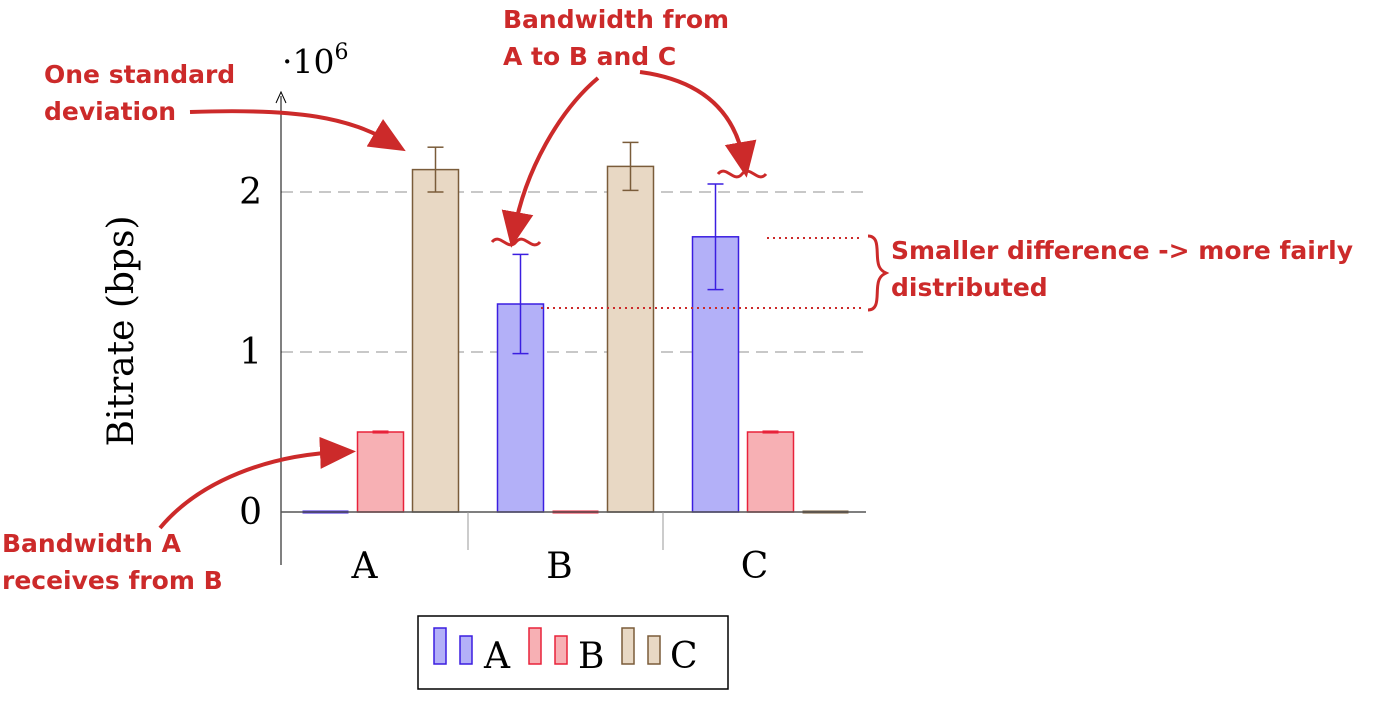 Image resolution: width=1389 pixels, height=704 pixels. What do you see at coordinates (250, 192) in the screenshot?
I see `y-tick-label-2: 2` at bounding box center [250, 192].